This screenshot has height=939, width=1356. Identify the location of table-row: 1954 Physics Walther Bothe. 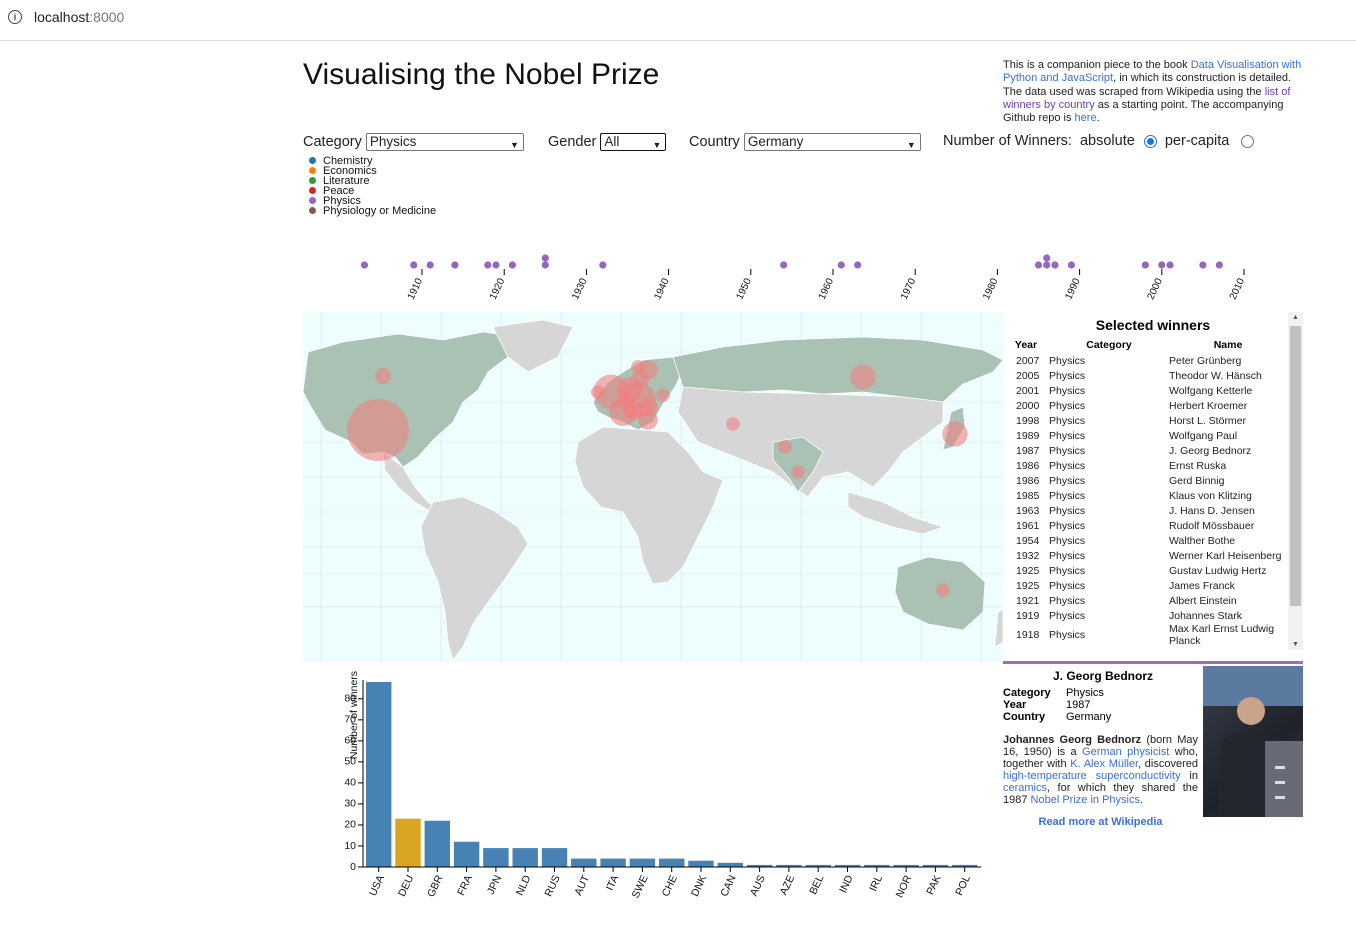
(1145, 540).